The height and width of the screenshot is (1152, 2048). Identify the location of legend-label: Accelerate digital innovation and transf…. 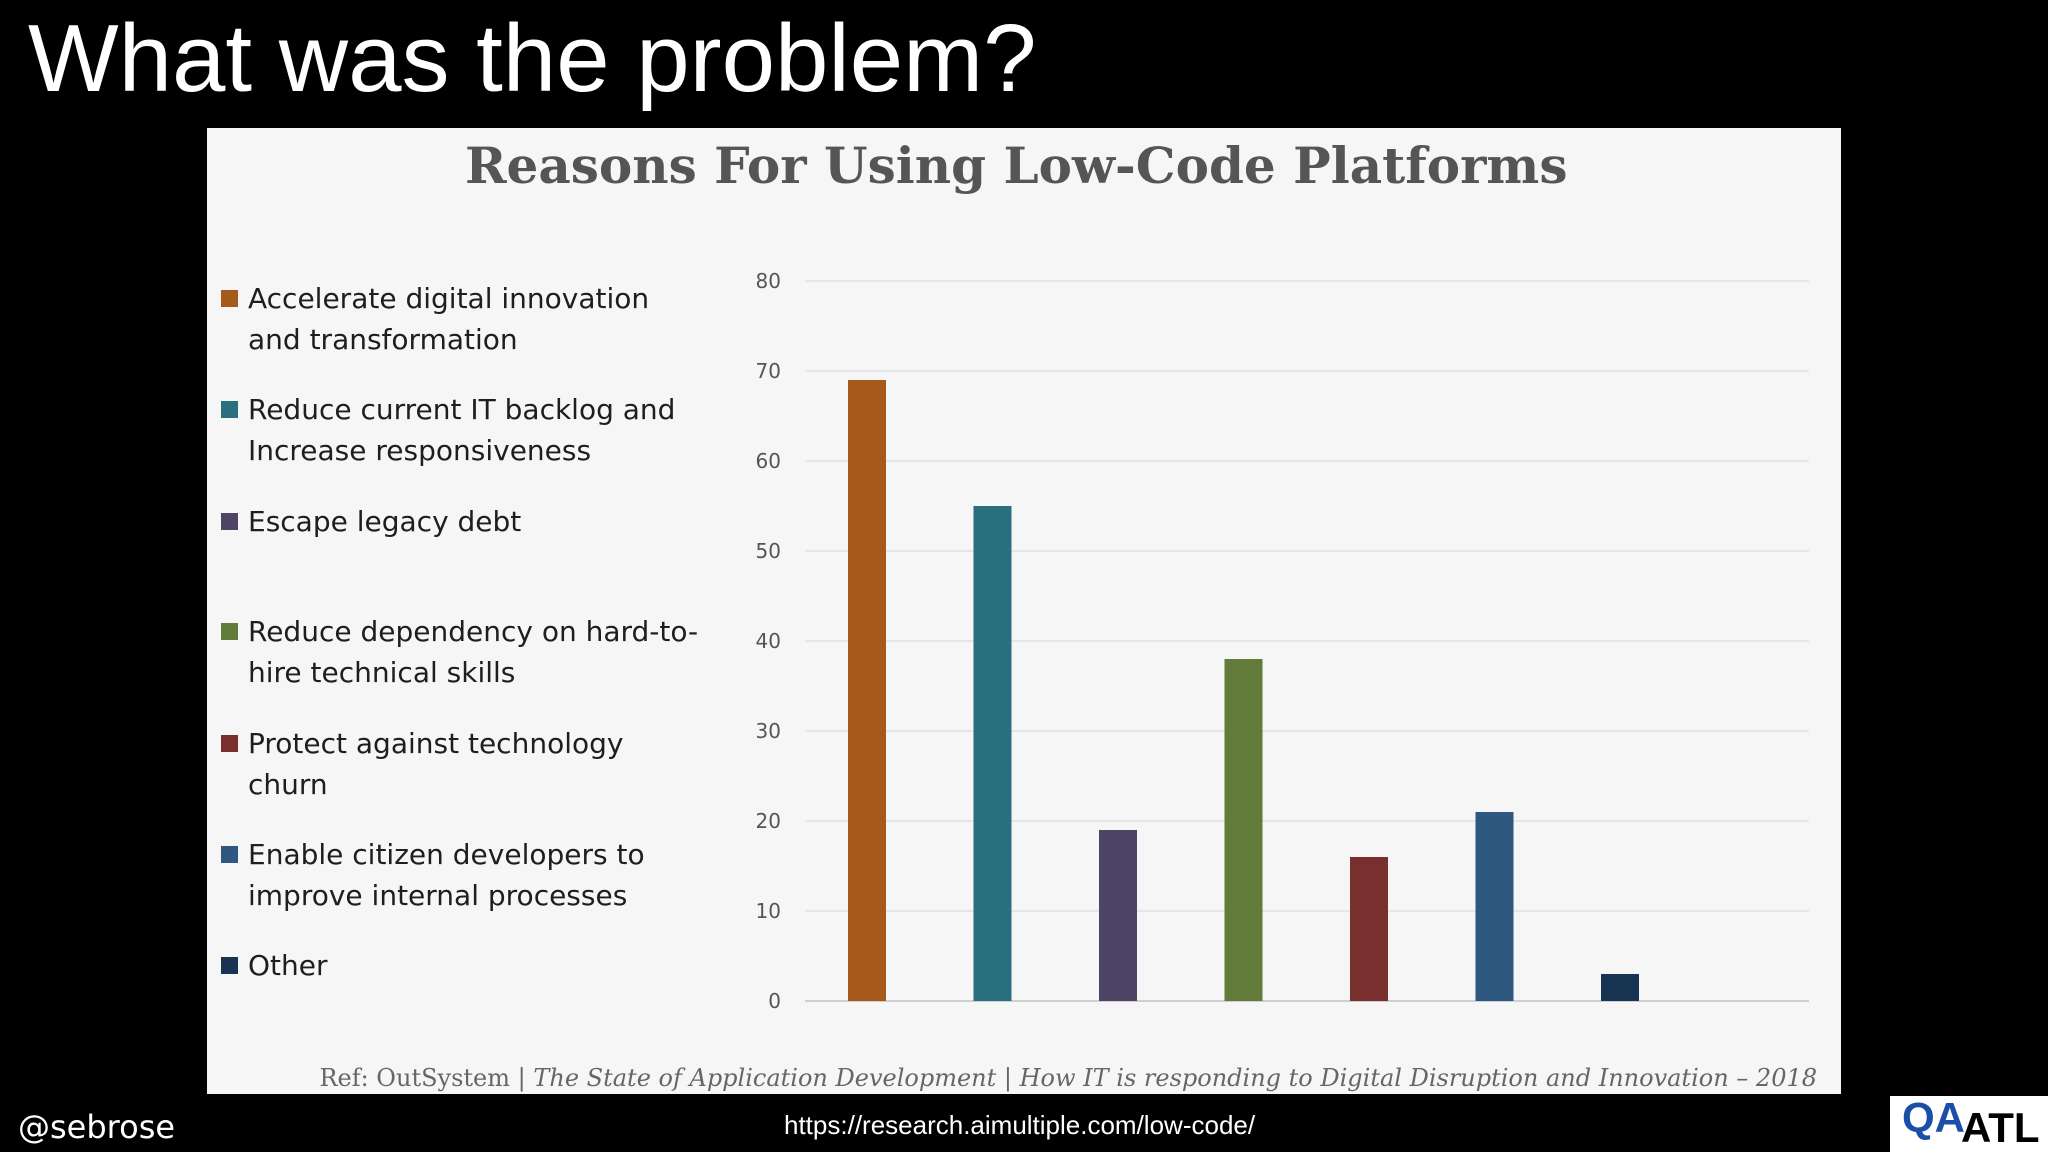
(449, 319).